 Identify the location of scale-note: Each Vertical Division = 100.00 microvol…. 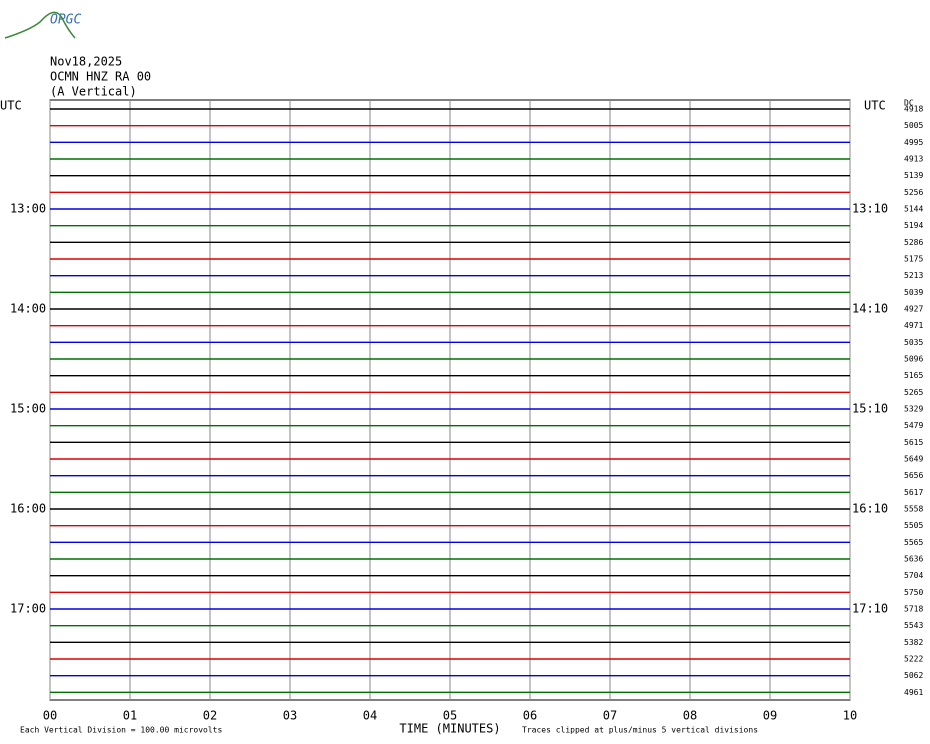
(121, 730).